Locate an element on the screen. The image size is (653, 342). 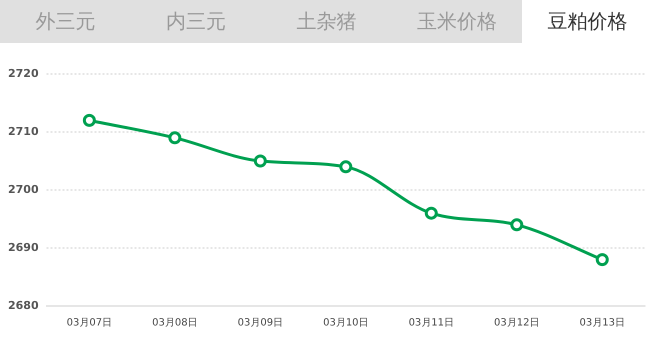
y-tick-label: 2680 is located at coordinates (23, 305).